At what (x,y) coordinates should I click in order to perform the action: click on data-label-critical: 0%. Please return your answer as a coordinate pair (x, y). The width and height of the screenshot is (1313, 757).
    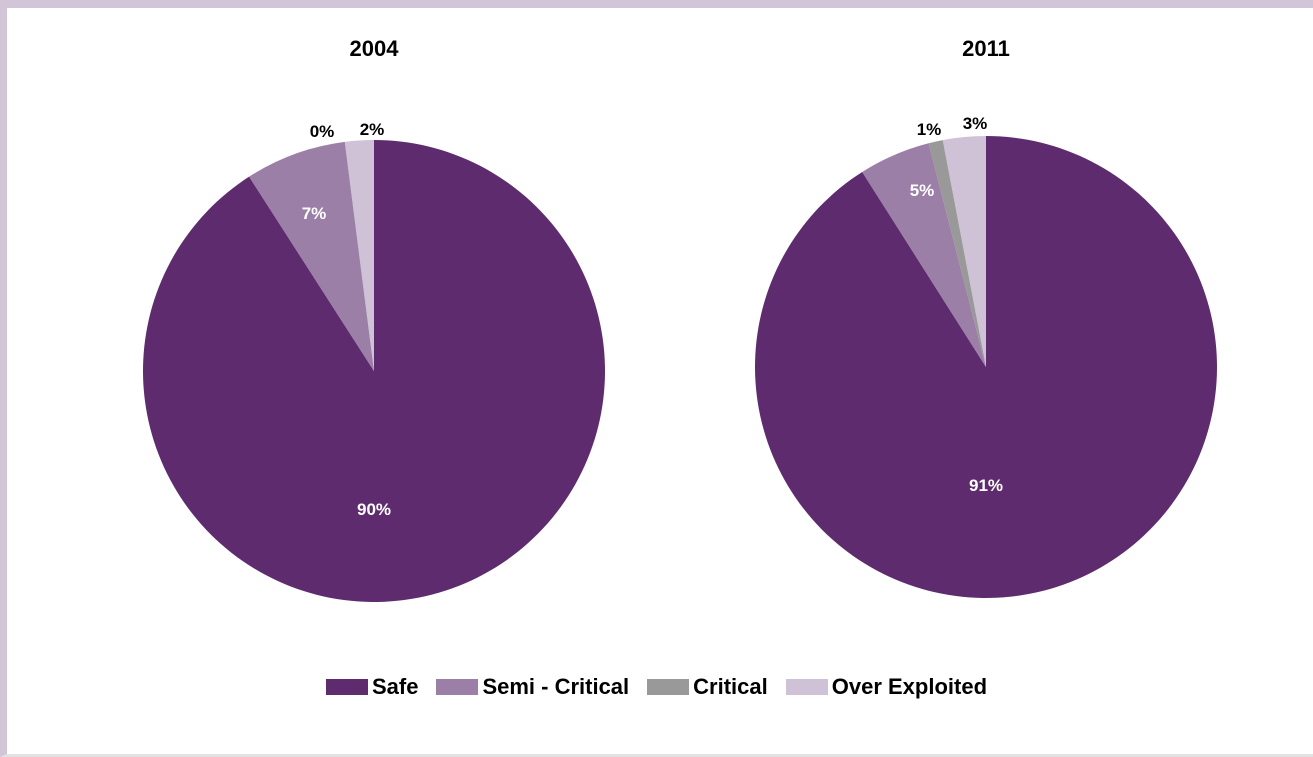
    Looking at the image, I should click on (322, 131).